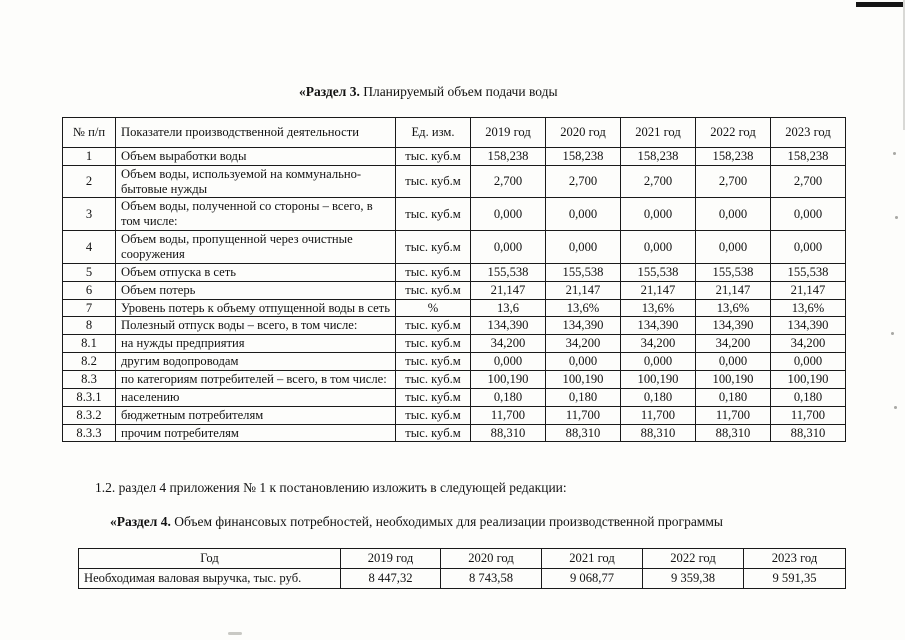 This screenshot has width=905, height=640. I want to click on table1-header-cell: 2023 год, so click(808, 132).